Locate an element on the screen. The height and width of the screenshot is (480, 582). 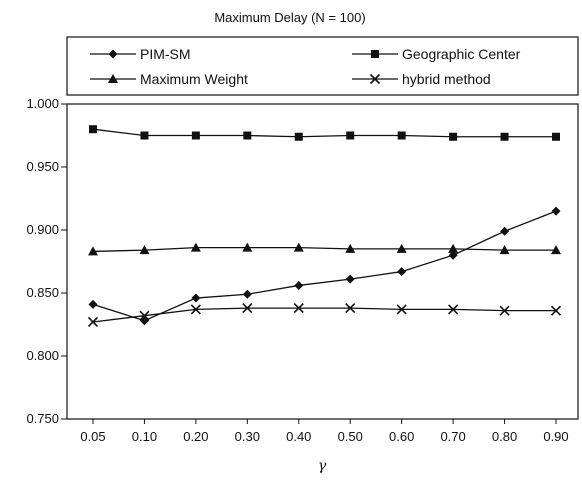
x-tick-label: 0.10 is located at coordinates (144, 436).